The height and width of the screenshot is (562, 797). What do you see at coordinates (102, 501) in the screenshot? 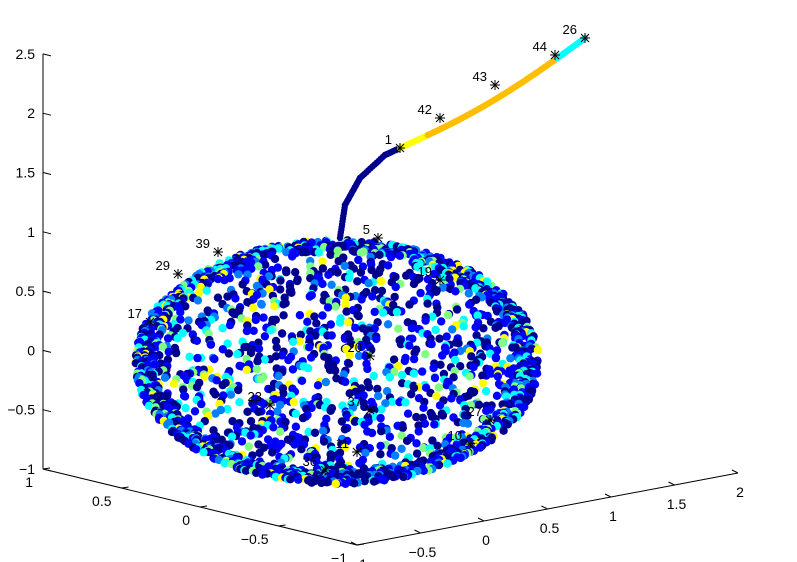
I see `y-tick-label: 0.5` at bounding box center [102, 501].